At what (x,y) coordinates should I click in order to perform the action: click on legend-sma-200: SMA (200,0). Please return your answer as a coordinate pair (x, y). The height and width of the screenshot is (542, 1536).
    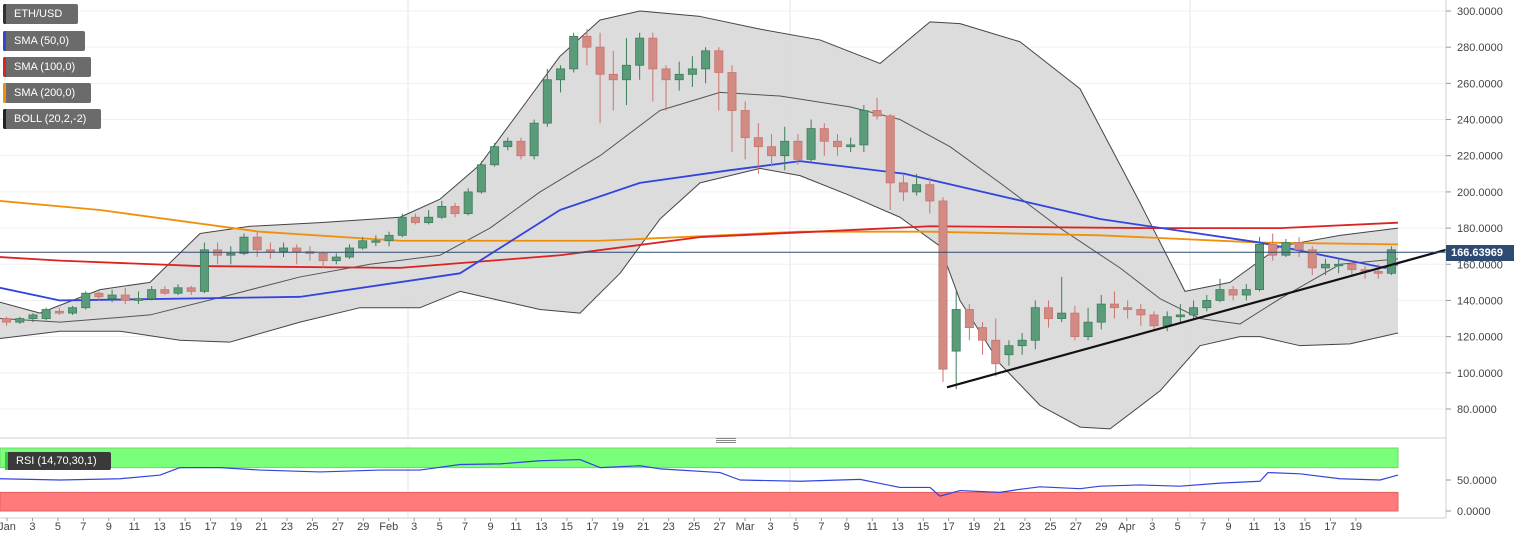
    Looking at the image, I should click on (47, 93).